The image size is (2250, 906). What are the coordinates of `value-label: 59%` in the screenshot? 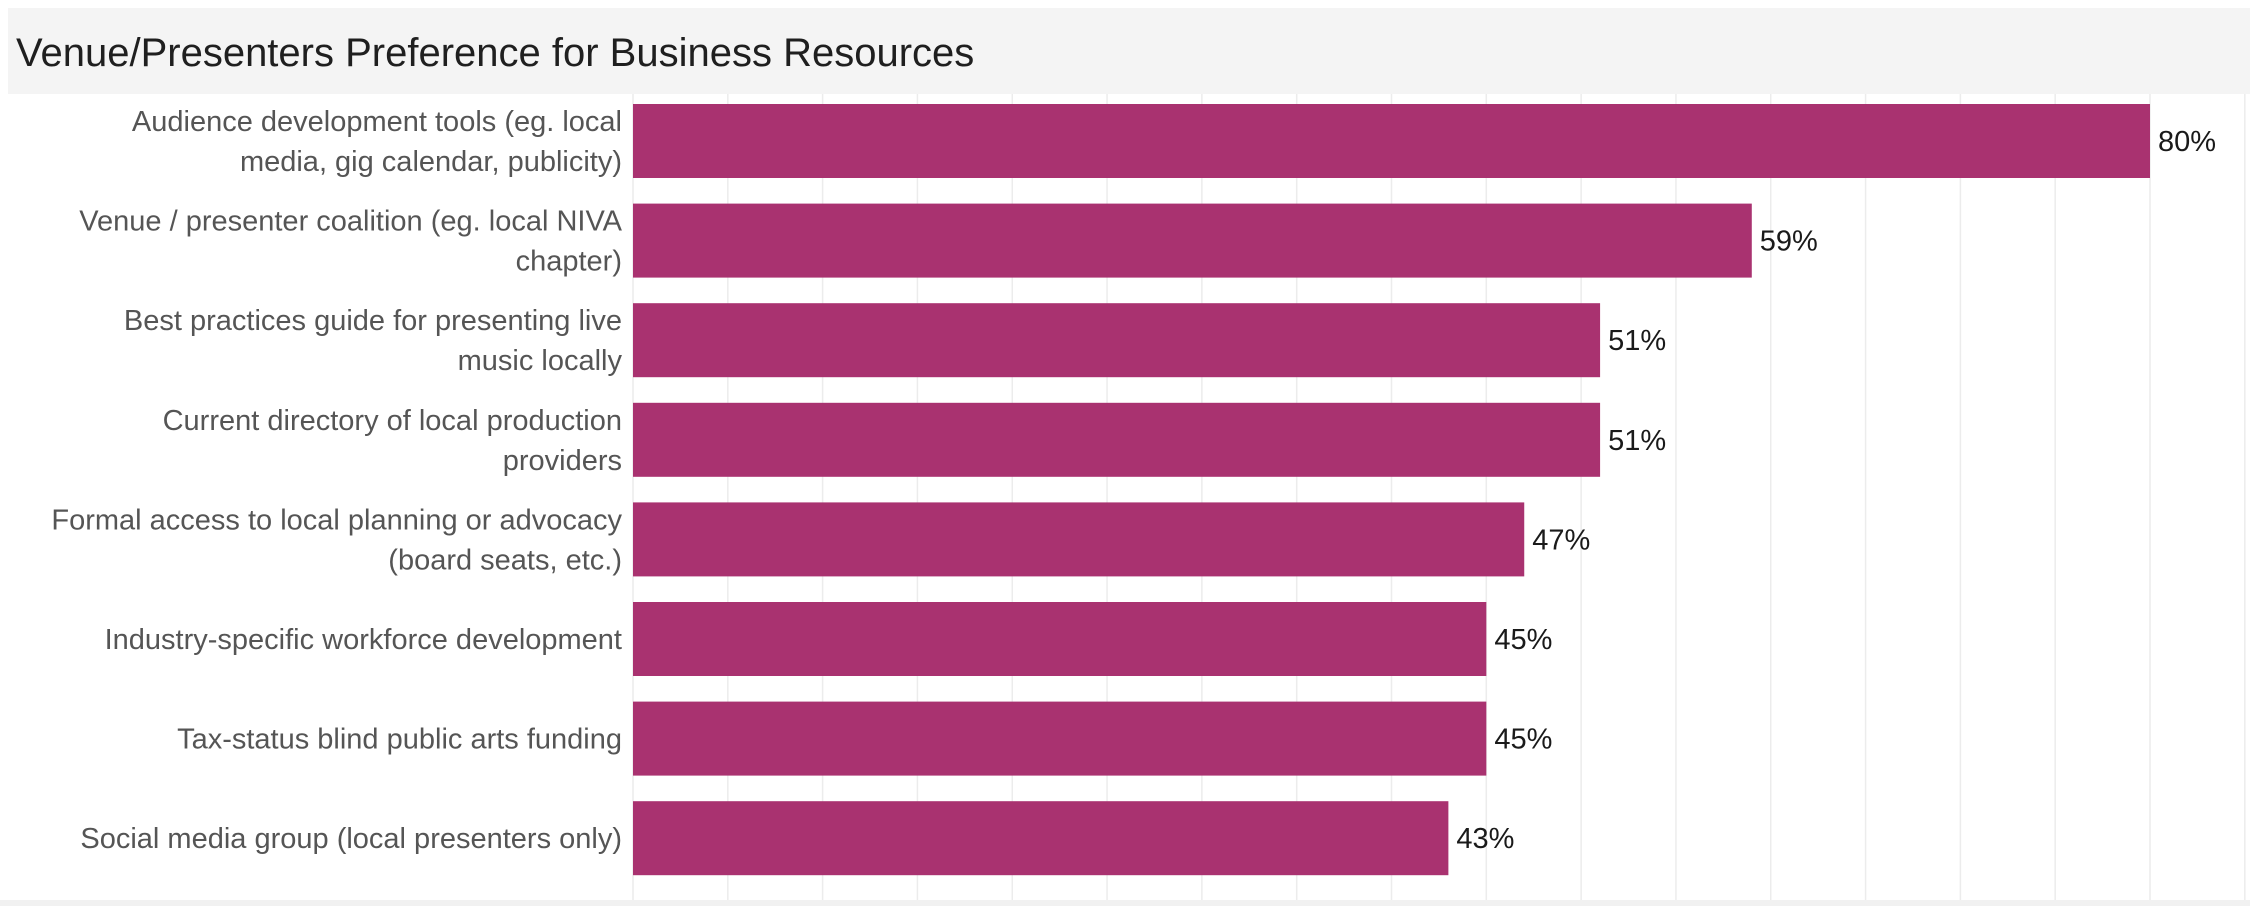 It's located at (1789, 242).